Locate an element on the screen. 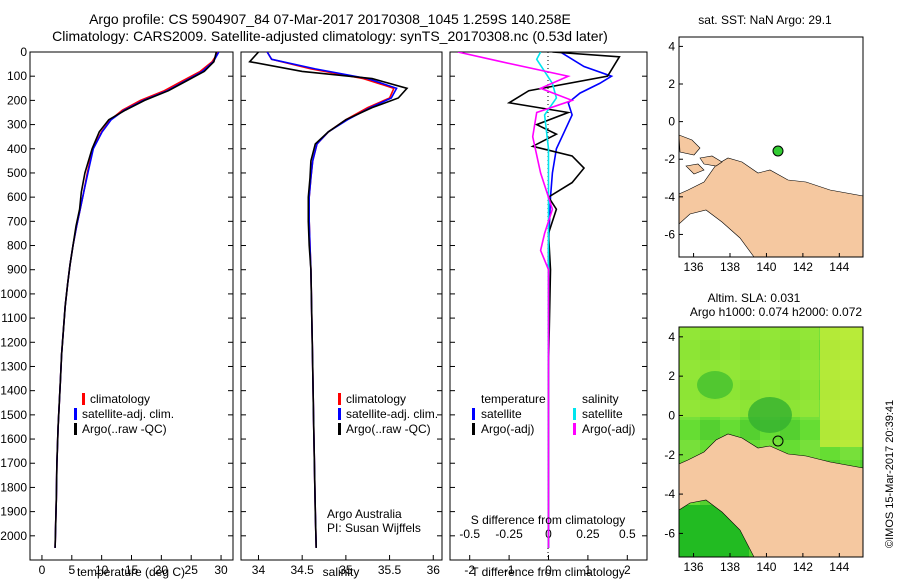 The image size is (900, 580). x-tick-label: 25 is located at coordinates (192, 570).